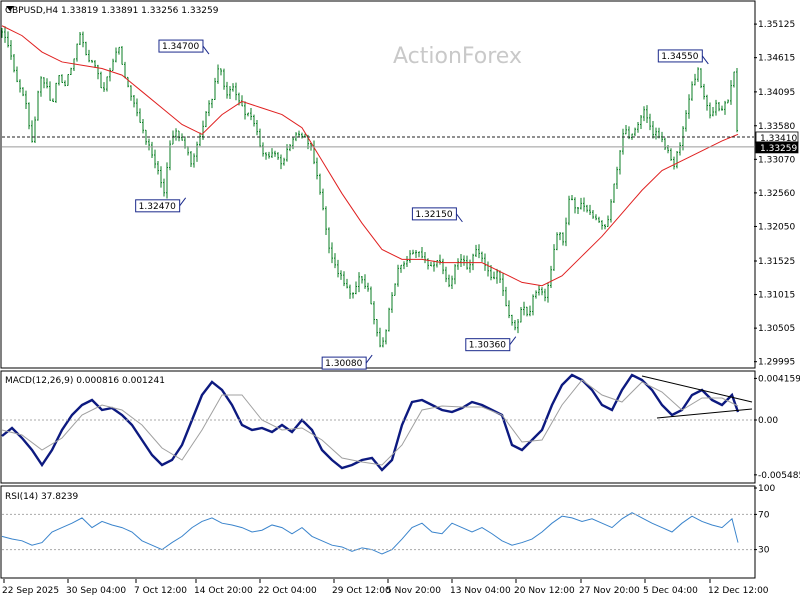  Describe the element at coordinates (10, 8) in the screenshot. I see `dropdown-arrow-icon` at that location.